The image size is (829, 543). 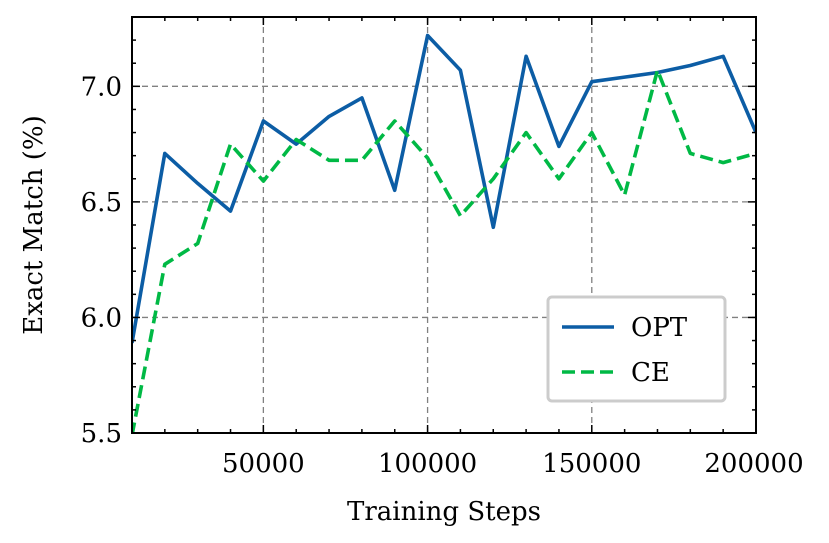 I want to click on x-tick-label: 100000, so click(x=427, y=464).